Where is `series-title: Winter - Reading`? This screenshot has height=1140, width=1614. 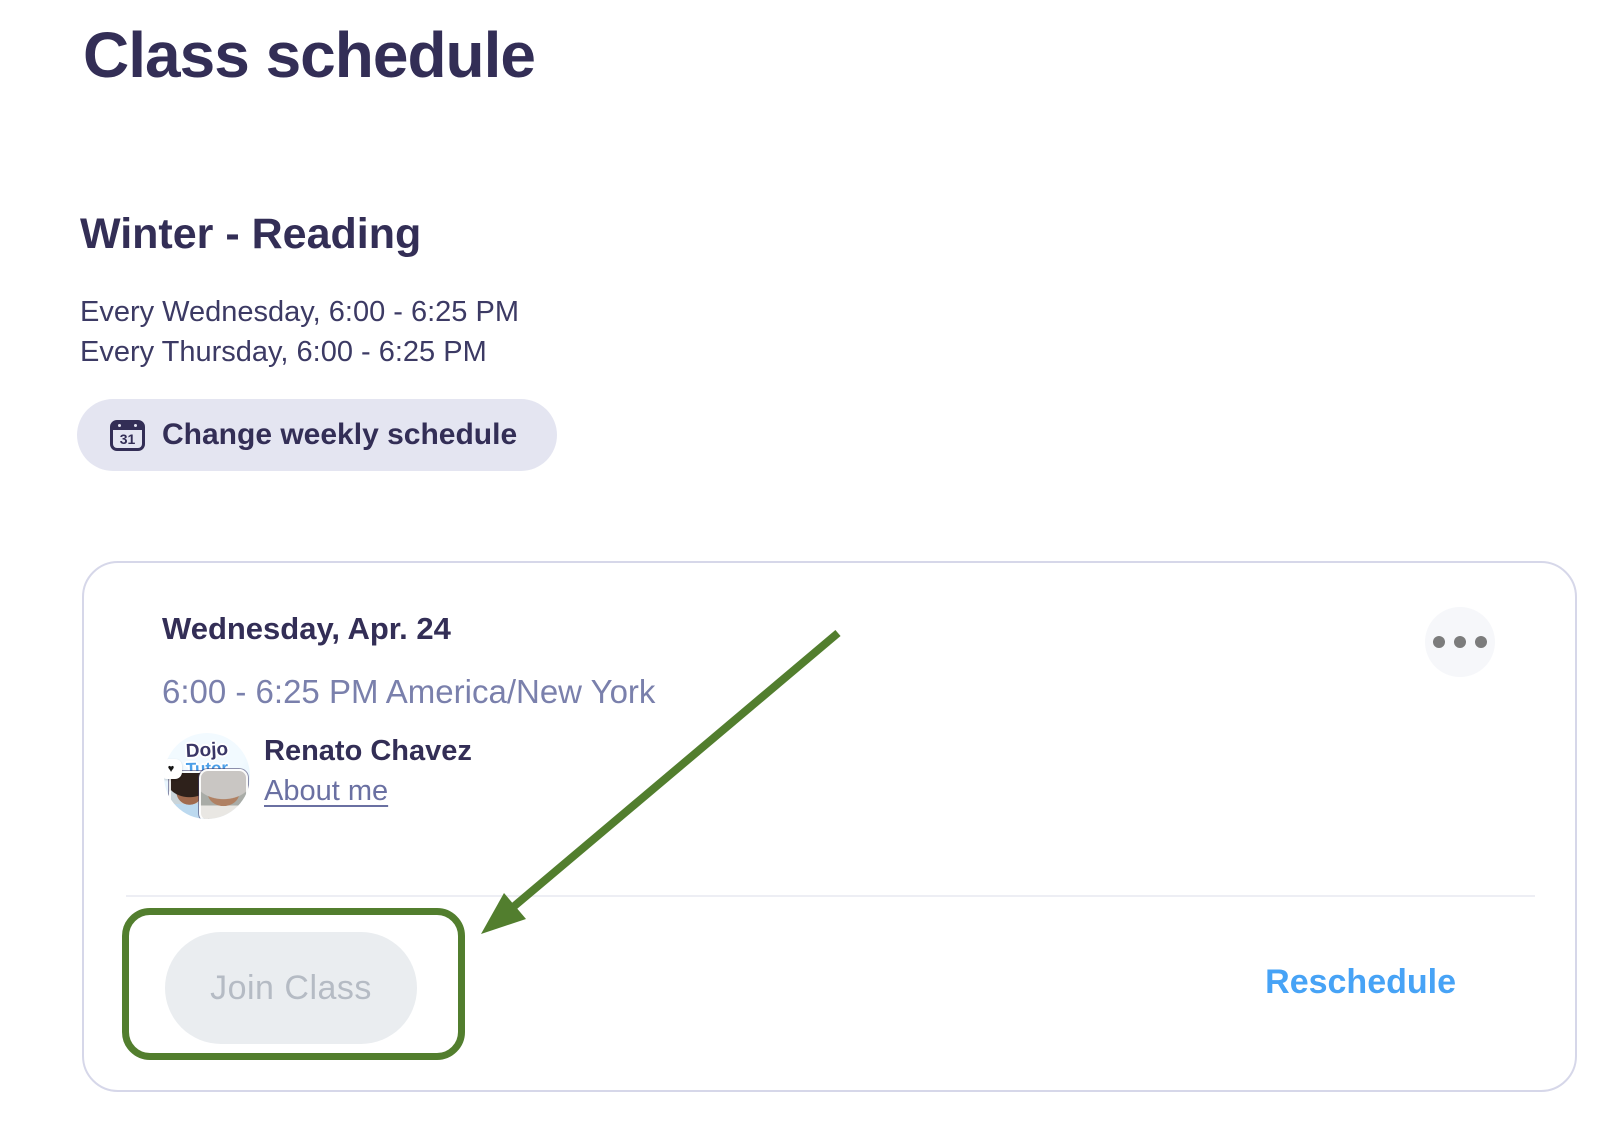
series-title: Winter - Reading is located at coordinates (251, 234).